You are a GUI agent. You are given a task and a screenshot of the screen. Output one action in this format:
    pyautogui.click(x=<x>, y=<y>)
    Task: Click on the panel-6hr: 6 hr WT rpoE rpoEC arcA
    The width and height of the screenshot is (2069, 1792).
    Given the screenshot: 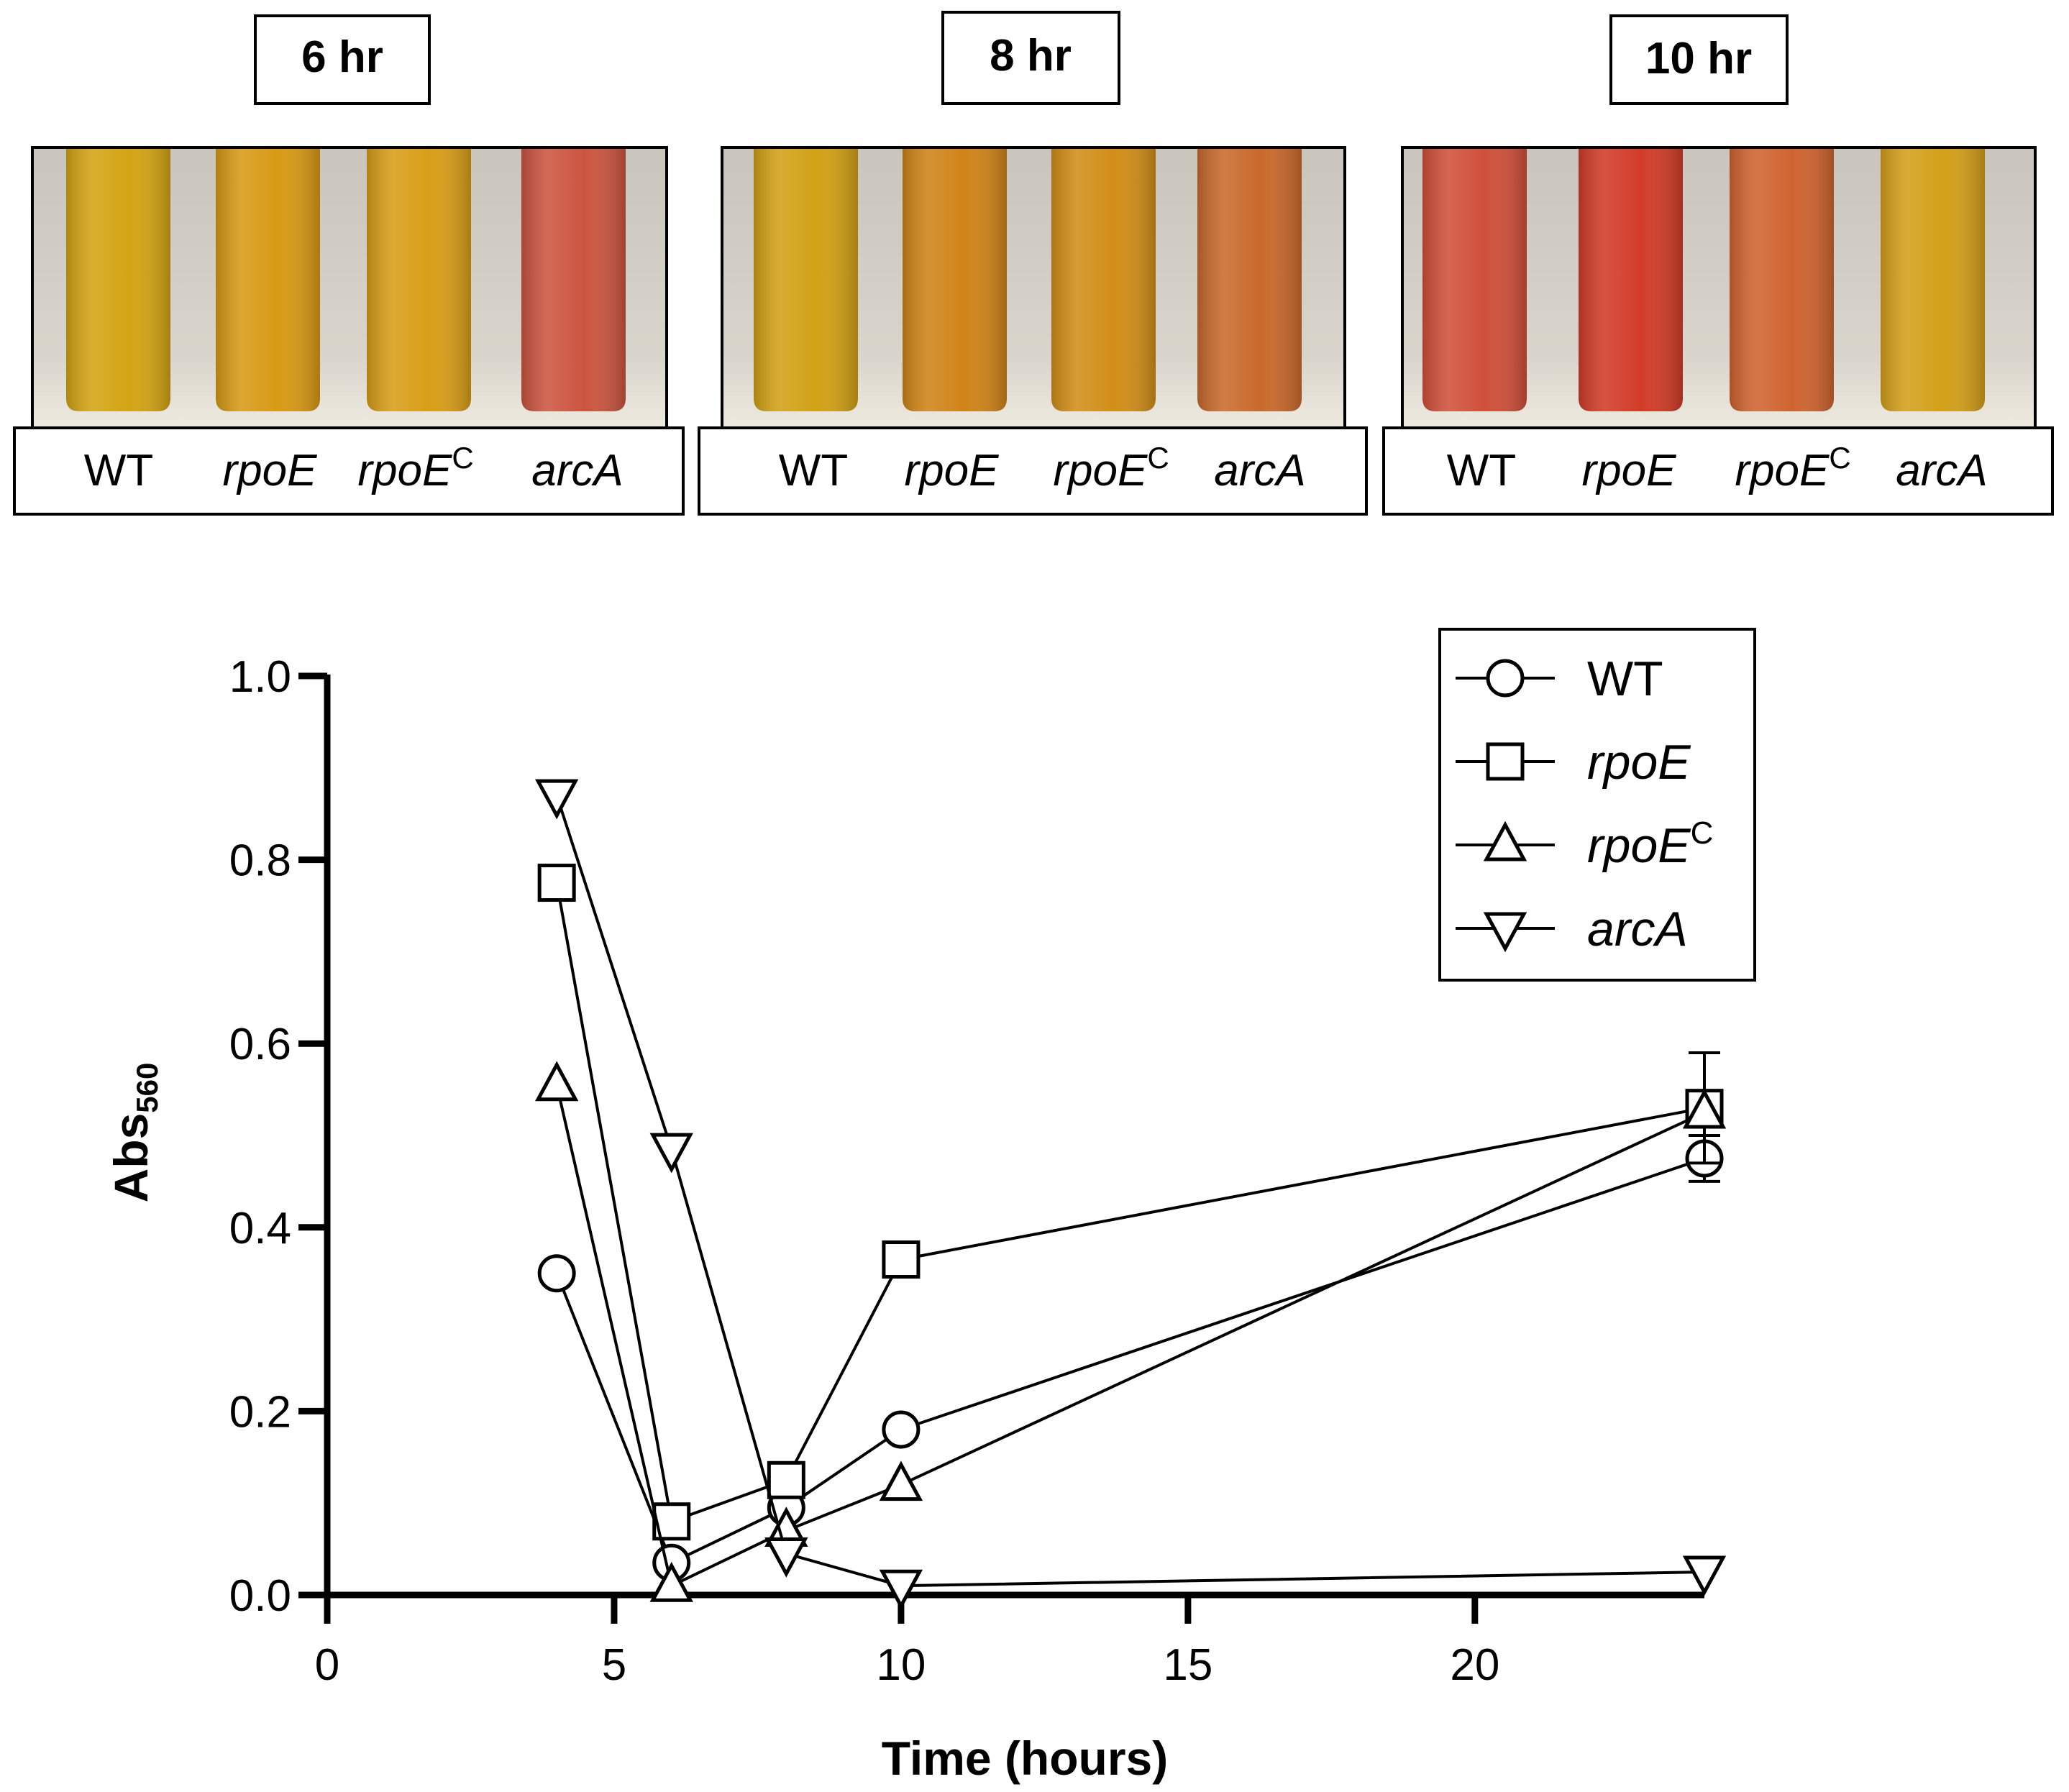 What is the action you would take?
    pyautogui.click(x=349, y=265)
    